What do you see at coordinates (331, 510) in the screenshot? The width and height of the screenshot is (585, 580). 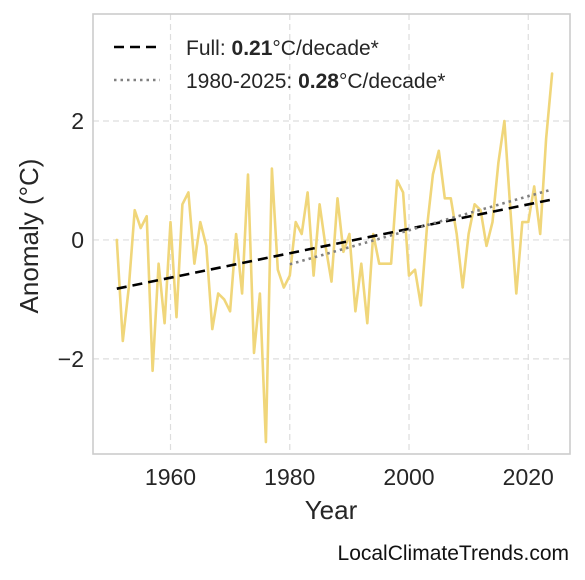 I see `x-axis-label: Year` at bounding box center [331, 510].